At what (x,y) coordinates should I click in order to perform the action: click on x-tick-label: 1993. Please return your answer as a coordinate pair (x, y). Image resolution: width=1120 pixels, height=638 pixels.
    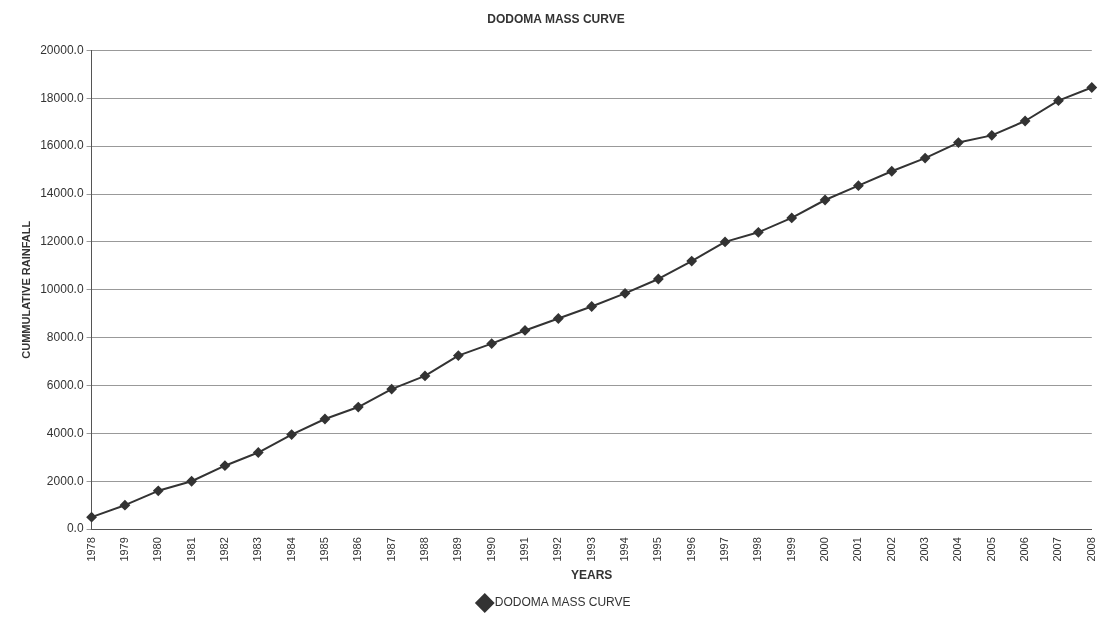
    Looking at the image, I should click on (590, 549).